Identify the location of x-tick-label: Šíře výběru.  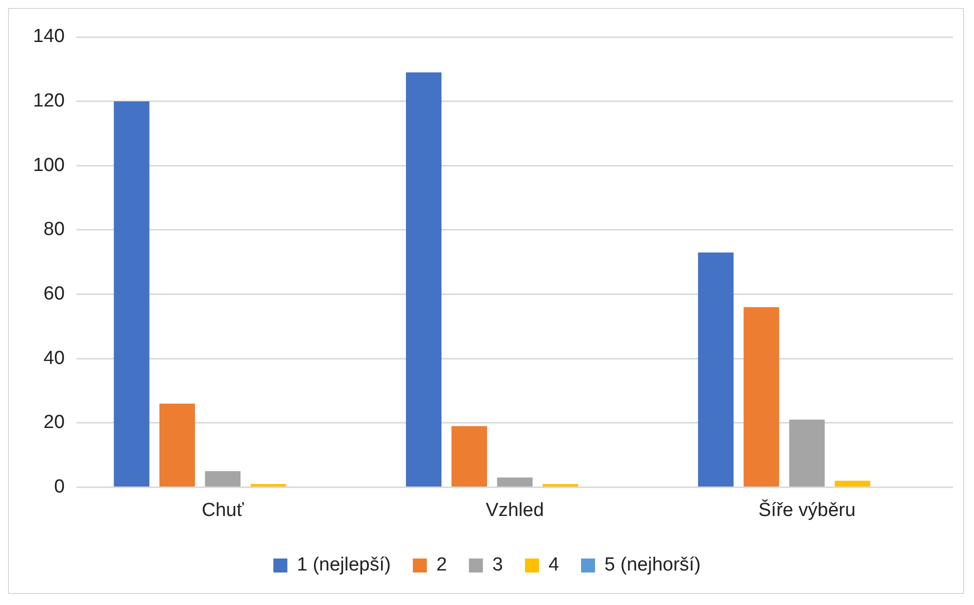
(807, 509).